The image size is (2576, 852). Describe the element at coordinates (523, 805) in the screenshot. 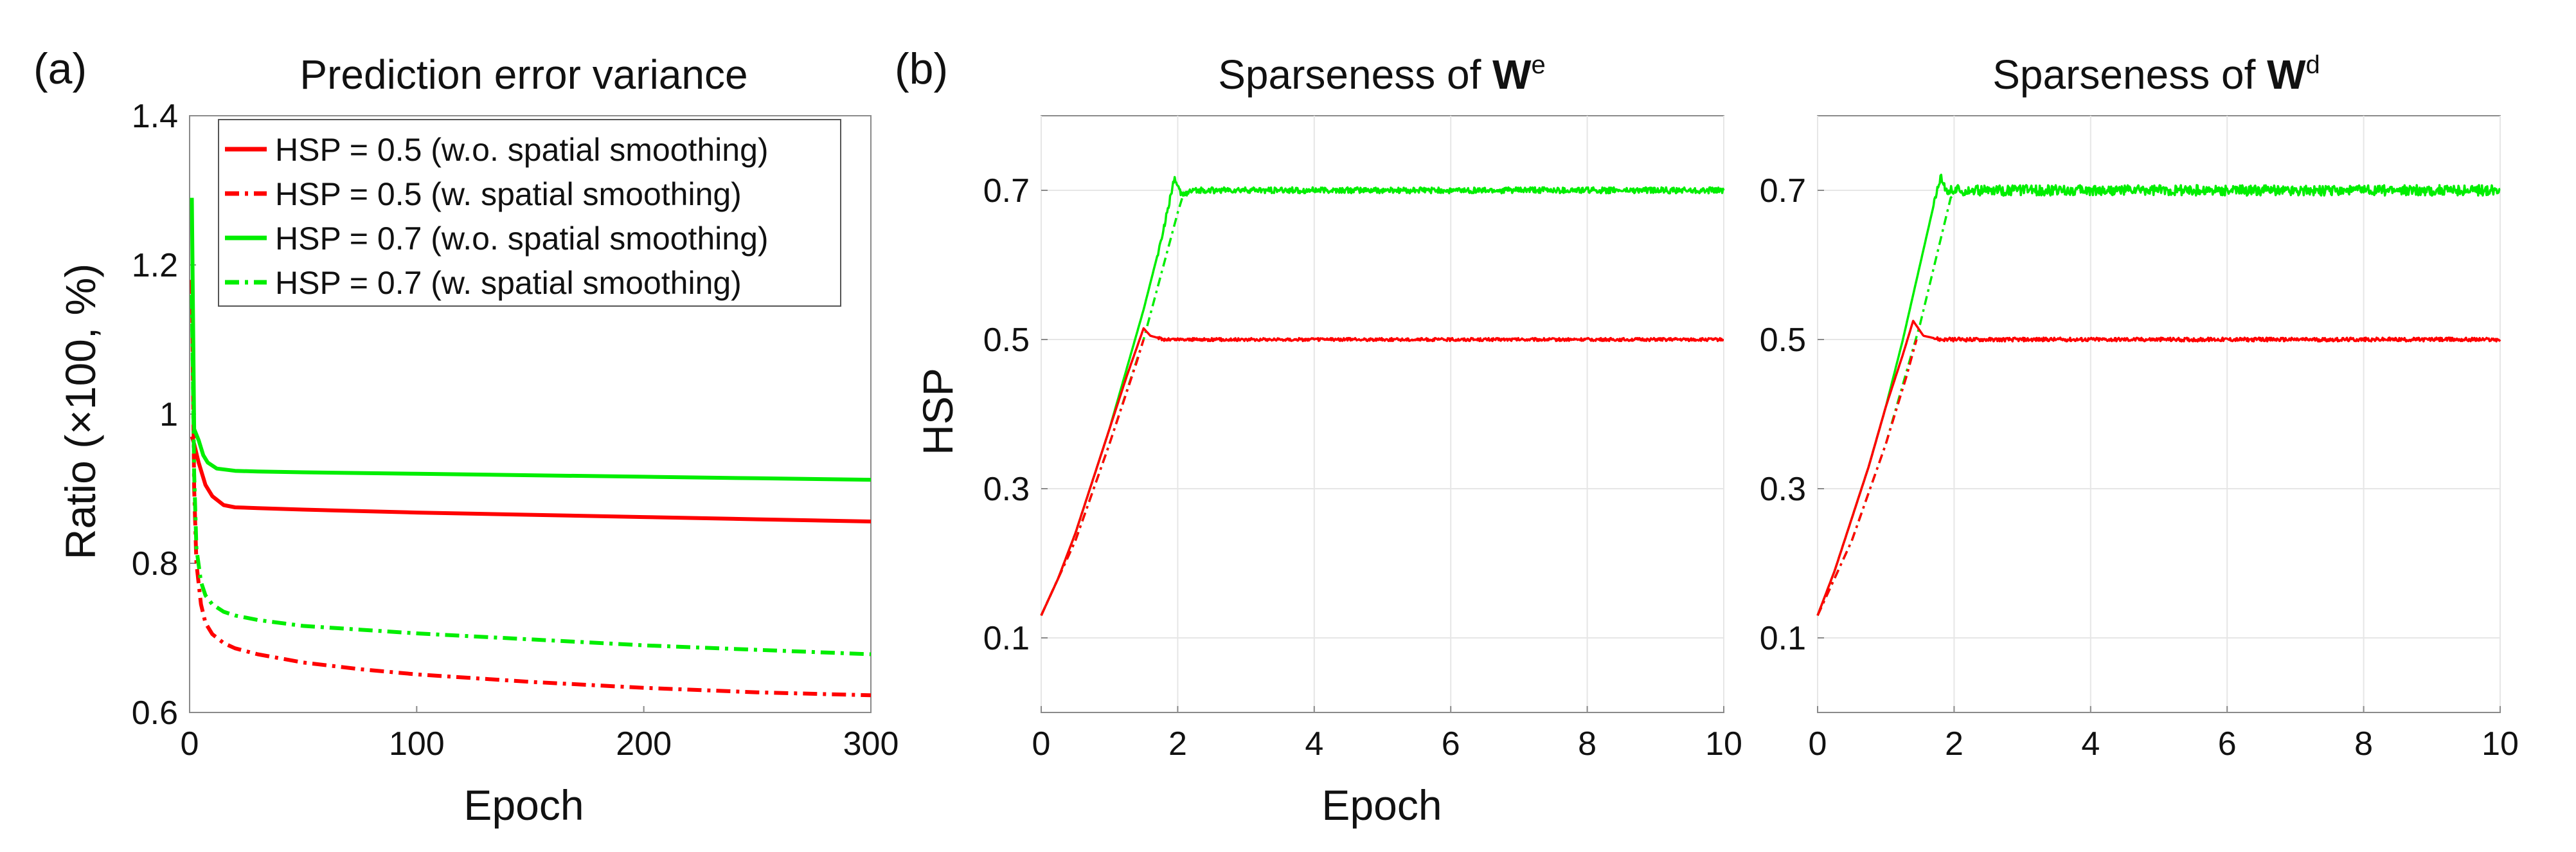

I see `panel-a-xlabel: Epoch` at that location.